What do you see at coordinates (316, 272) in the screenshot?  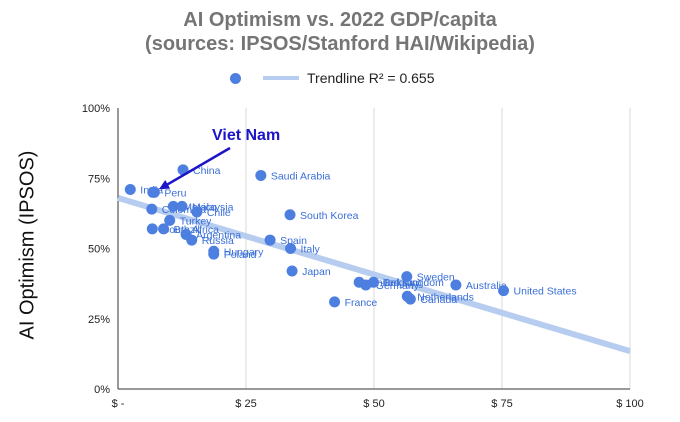 I see `data-label: Japan` at bounding box center [316, 272].